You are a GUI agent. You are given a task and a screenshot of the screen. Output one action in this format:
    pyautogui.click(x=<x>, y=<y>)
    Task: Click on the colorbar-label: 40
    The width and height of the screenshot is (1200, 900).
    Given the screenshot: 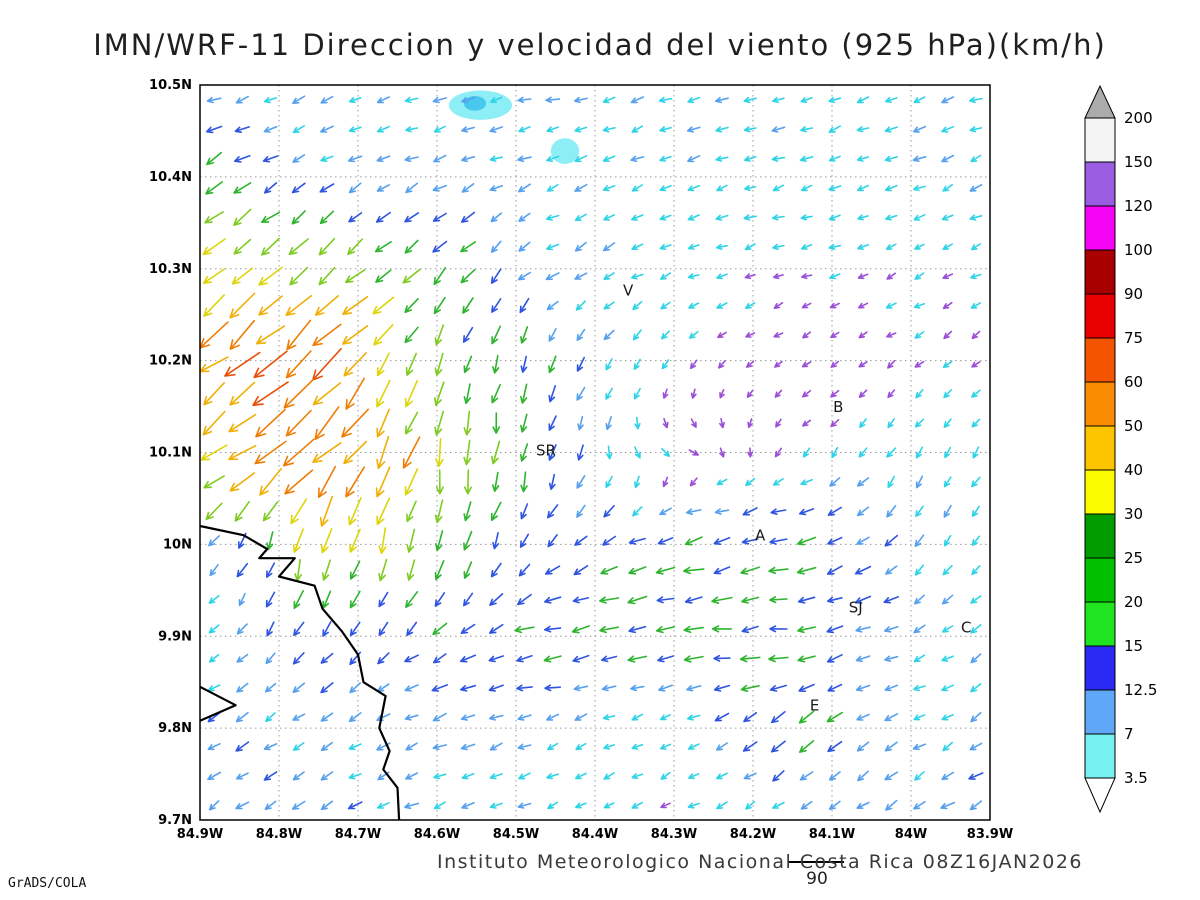 What is the action you would take?
    pyautogui.click(x=1133, y=470)
    